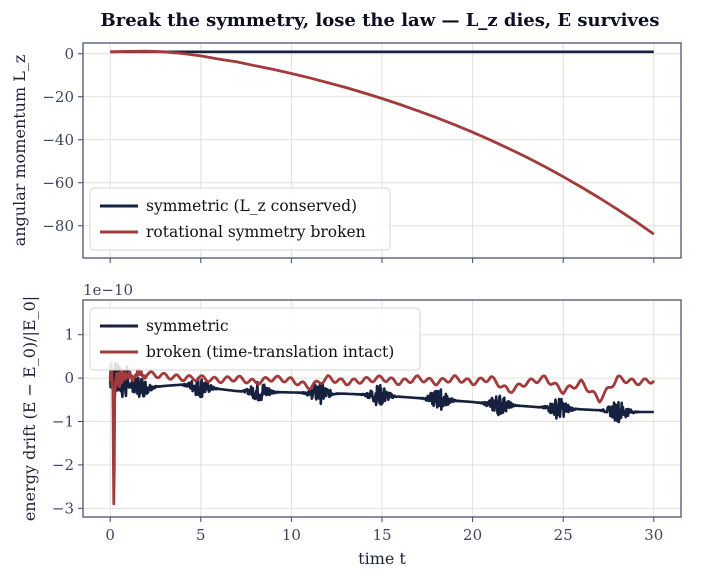 This screenshot has width=716, height=580. What do you see at coordinates (563, 535) in the screenshot?
I see `x-tick-label: 25` at bounding box center [563, 535].